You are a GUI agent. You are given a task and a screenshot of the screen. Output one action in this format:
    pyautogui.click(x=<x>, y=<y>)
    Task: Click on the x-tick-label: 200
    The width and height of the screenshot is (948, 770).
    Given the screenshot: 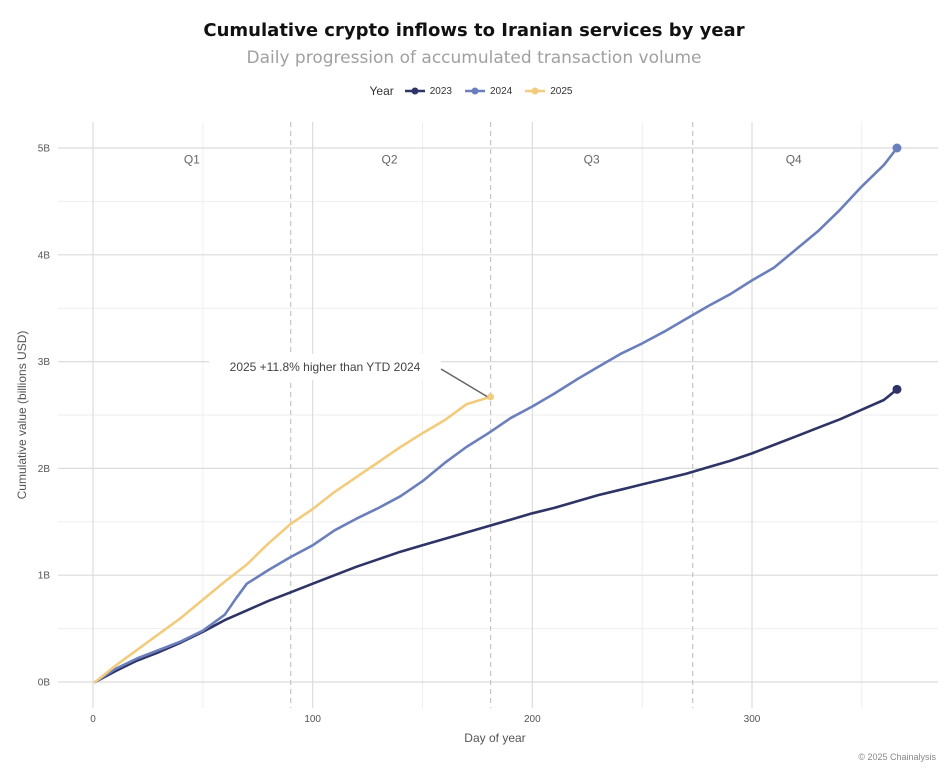 What is the action you would take?
    pyautogui.click(x=532, y=719)
    